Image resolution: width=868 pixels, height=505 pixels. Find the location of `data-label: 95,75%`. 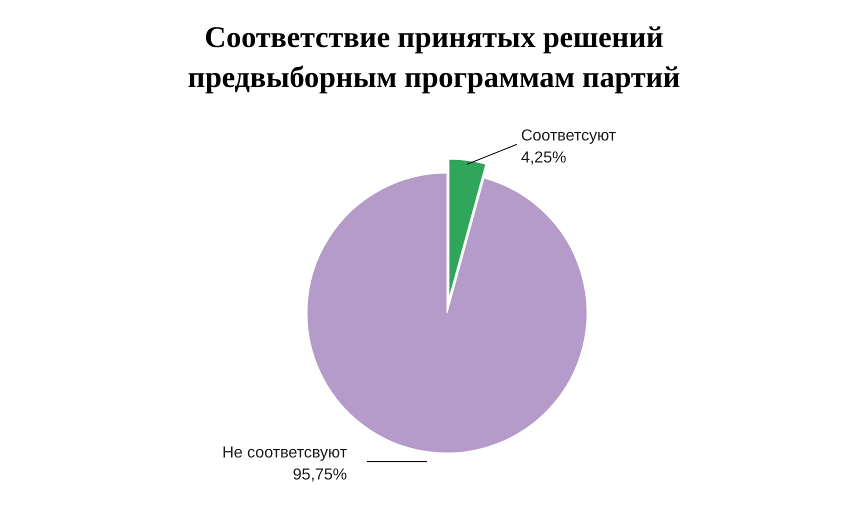

data-label: 95,75% is located at coordinates (320, 475).